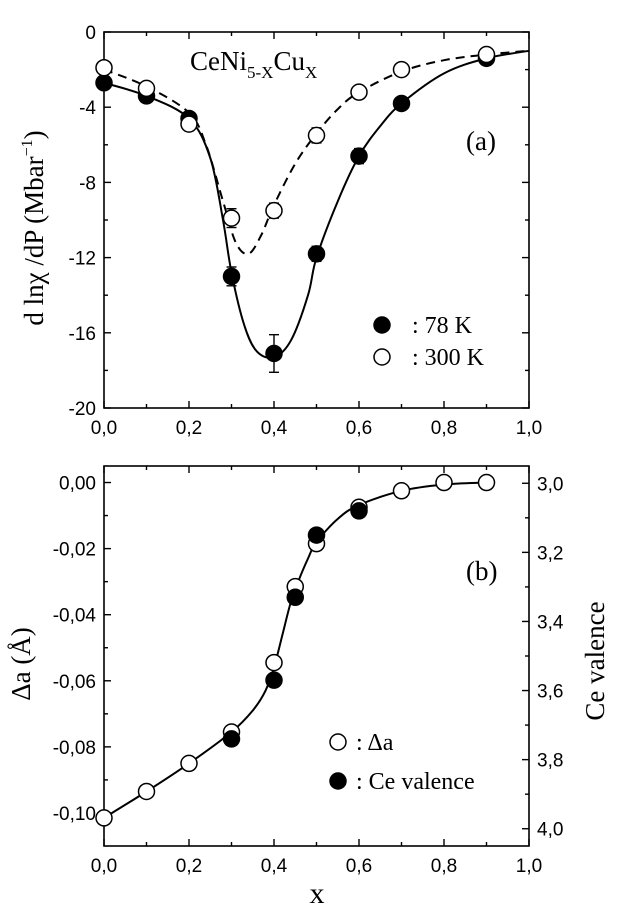  What do you see at coordinates (382, 357) in the screenshot?
I see `legend-300k-marker` at bounding box center [382, 357].